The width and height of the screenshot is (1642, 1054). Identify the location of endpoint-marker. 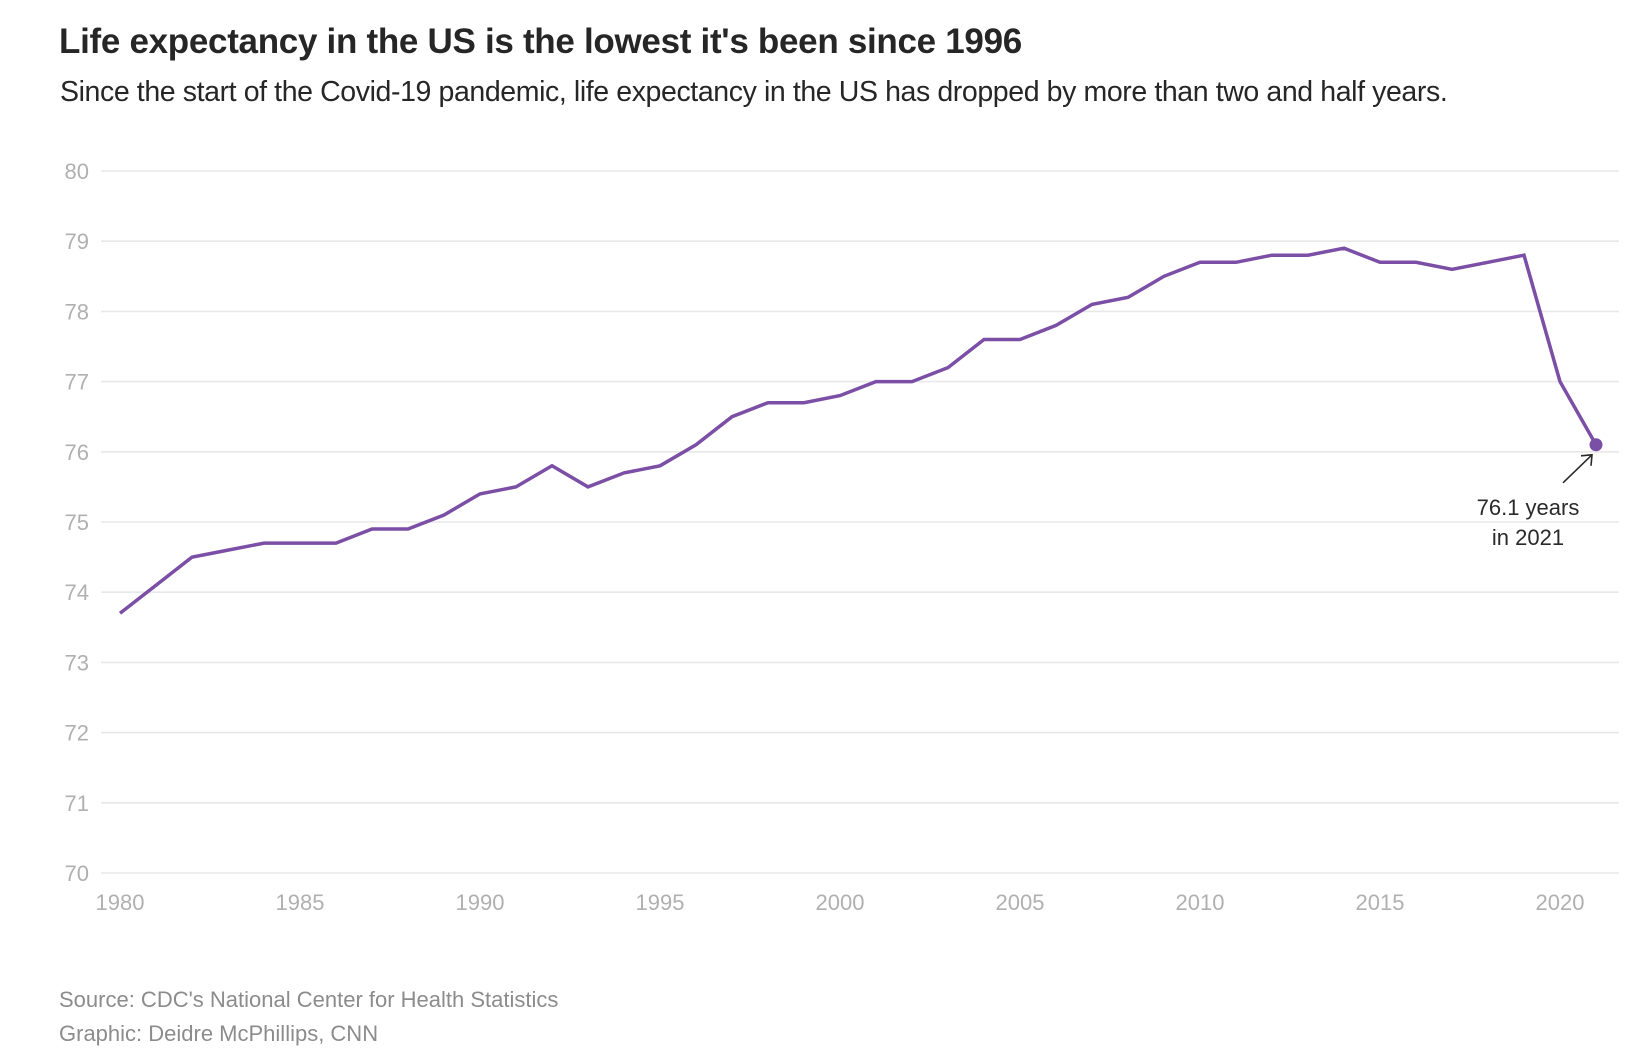
(1596, 445).